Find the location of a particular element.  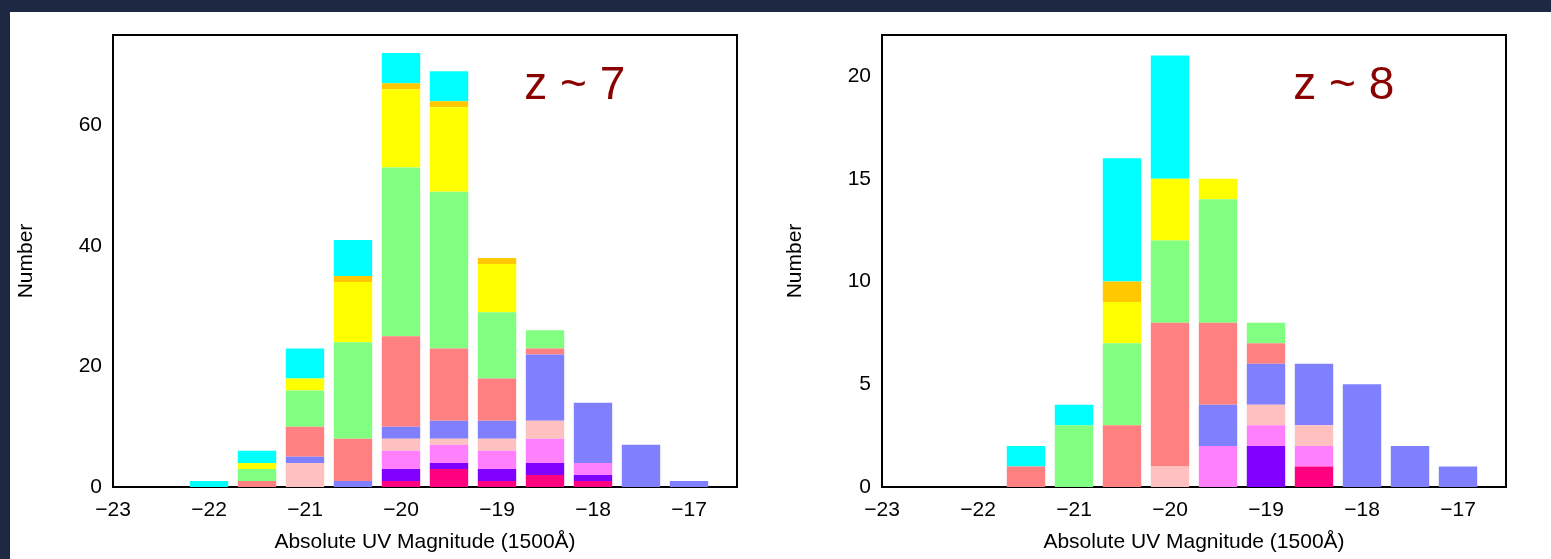

x-axis-title: Absolute UV Magnitude (1500Å) is located at coordinates (425, 541).